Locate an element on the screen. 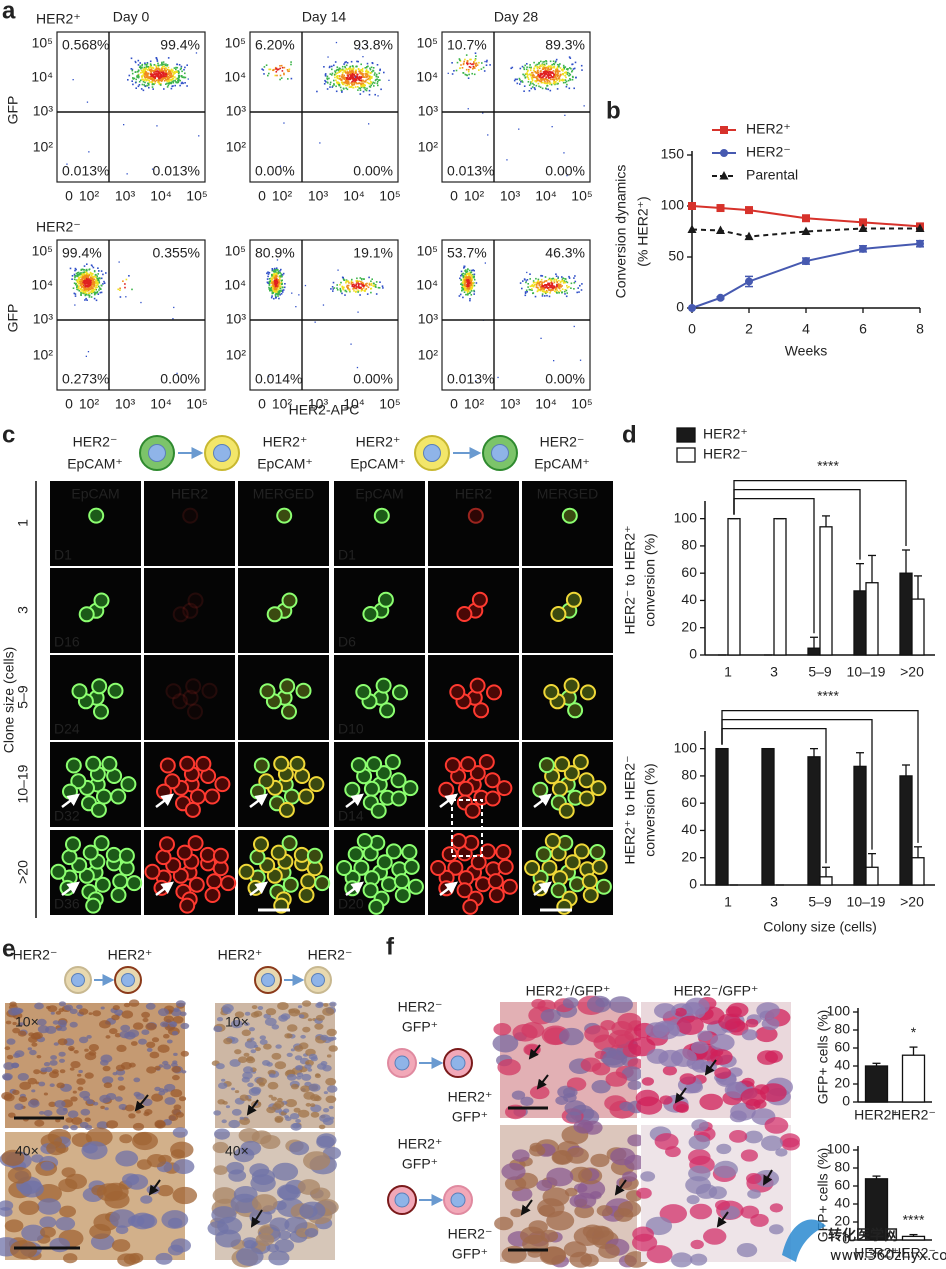 This screenshot has height=1269, width=946. x-tick-label: 0 is located at coordinates (262, 404).